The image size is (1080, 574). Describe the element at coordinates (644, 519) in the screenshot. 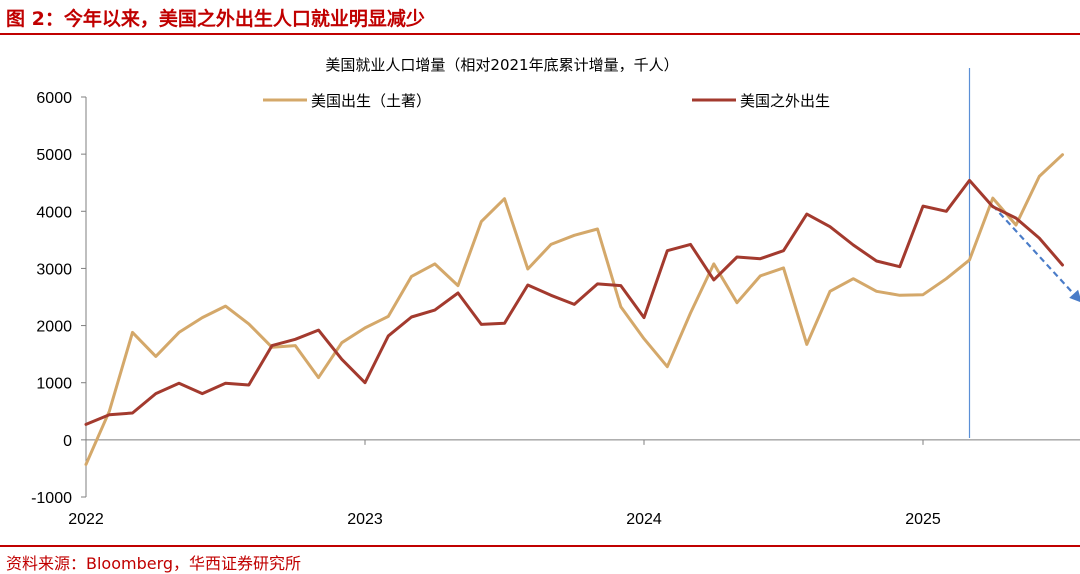

I see `x-tick-label: 2024` at that location.